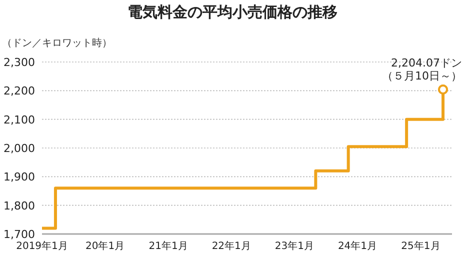 The width and height of the screenshot is (465, 261). Describe the element at coordinates (233, 12) in the screenshot. I see `chart-title: 電気料金の平均小売価格の推移` at that location.